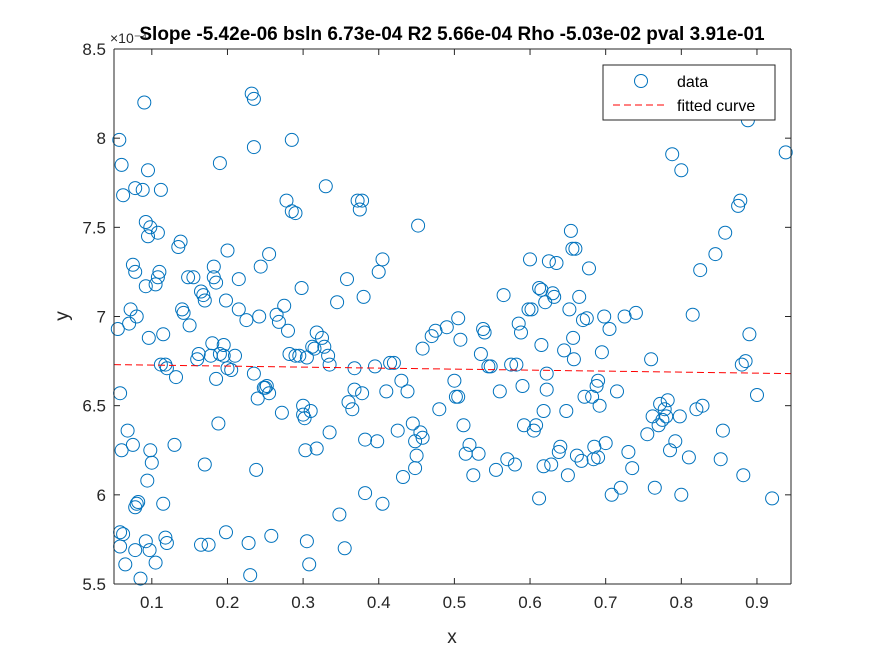  Describe the element at coordinates (94, 49) in the screenshot. I see `y-tick-label: 8.5` at that location.